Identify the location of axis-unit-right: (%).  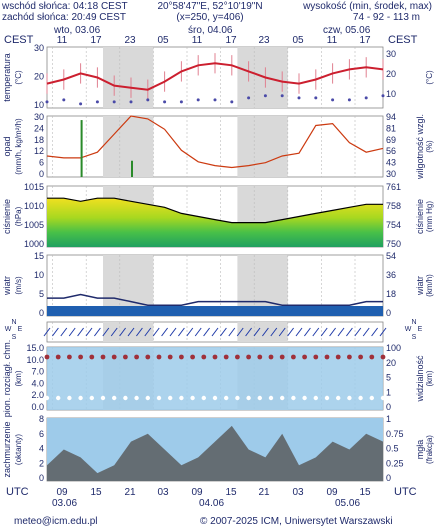
(429, 146).